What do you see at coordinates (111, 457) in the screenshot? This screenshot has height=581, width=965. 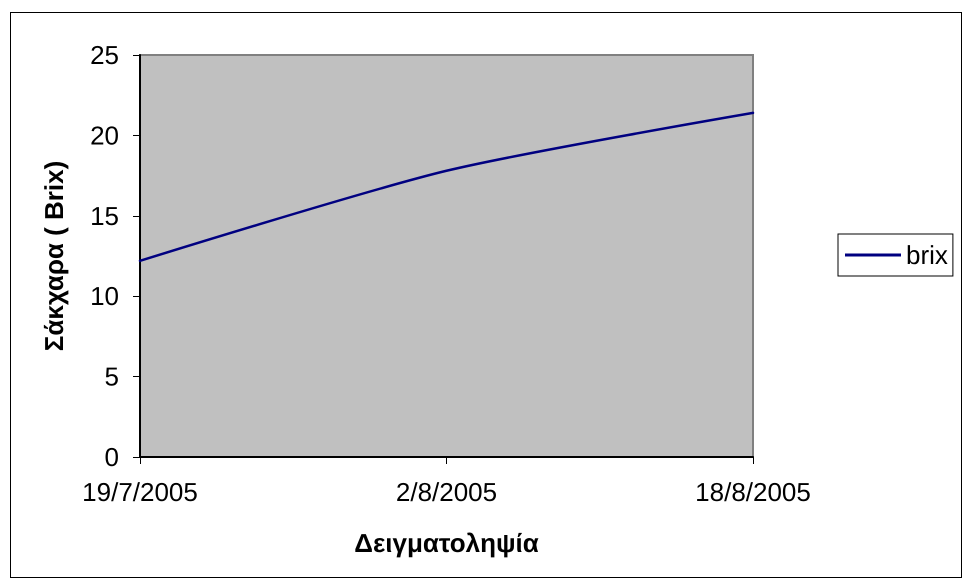 I see `y-tick-label: 0` at bounding box center [111, 457].